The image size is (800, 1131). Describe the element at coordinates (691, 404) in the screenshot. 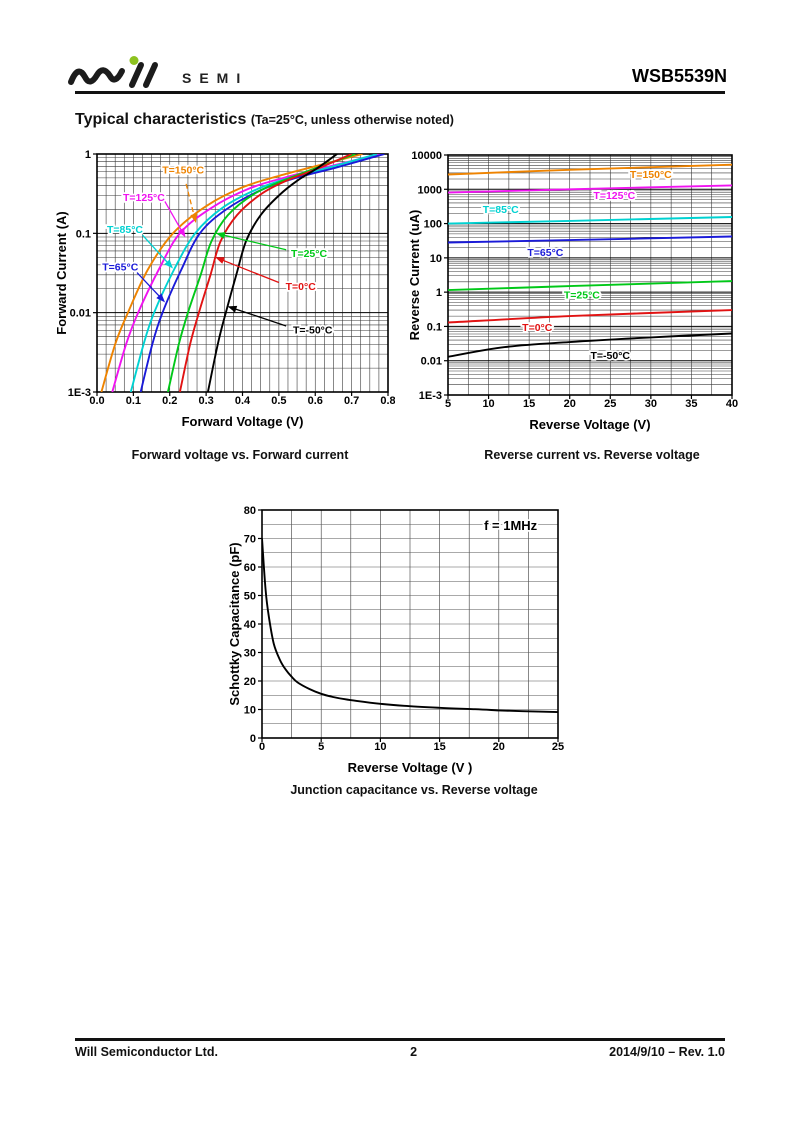

I see `svg-text: 35` at that location.